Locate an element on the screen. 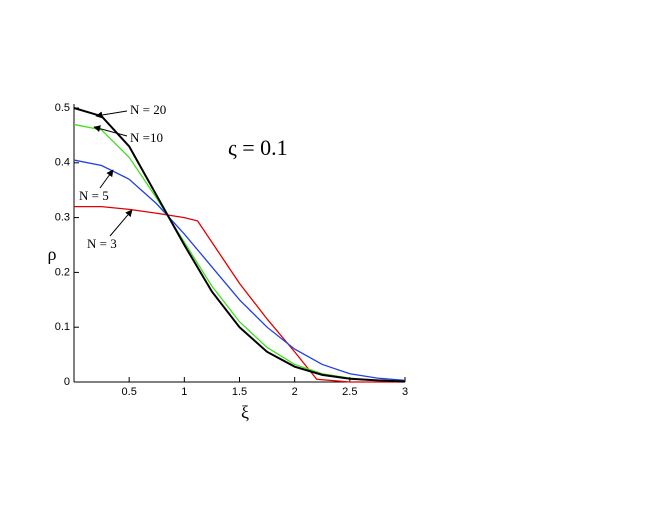  x-tick-label: 1 is located at coordinates (184, 392).